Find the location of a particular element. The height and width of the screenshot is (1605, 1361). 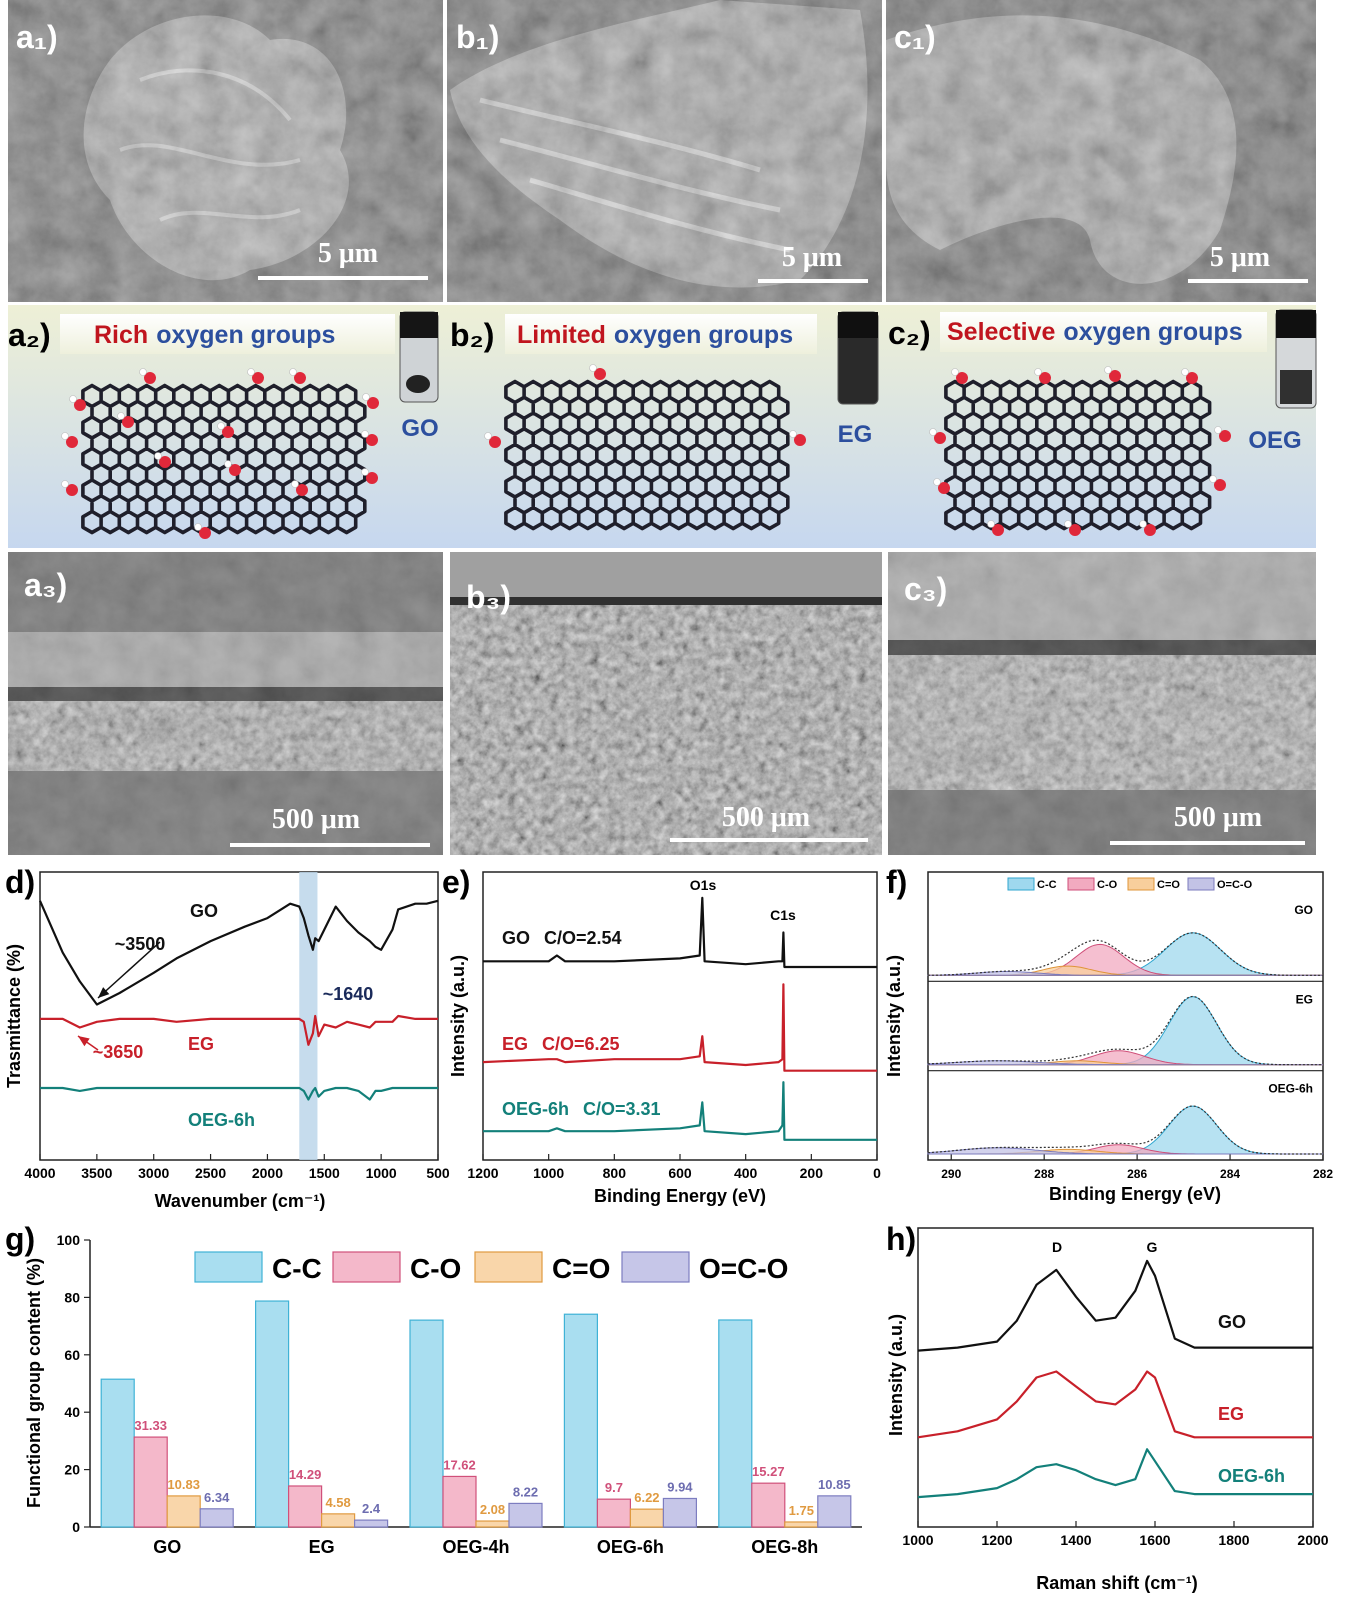

sample-label: GO is located at coordinates (1303, 910).